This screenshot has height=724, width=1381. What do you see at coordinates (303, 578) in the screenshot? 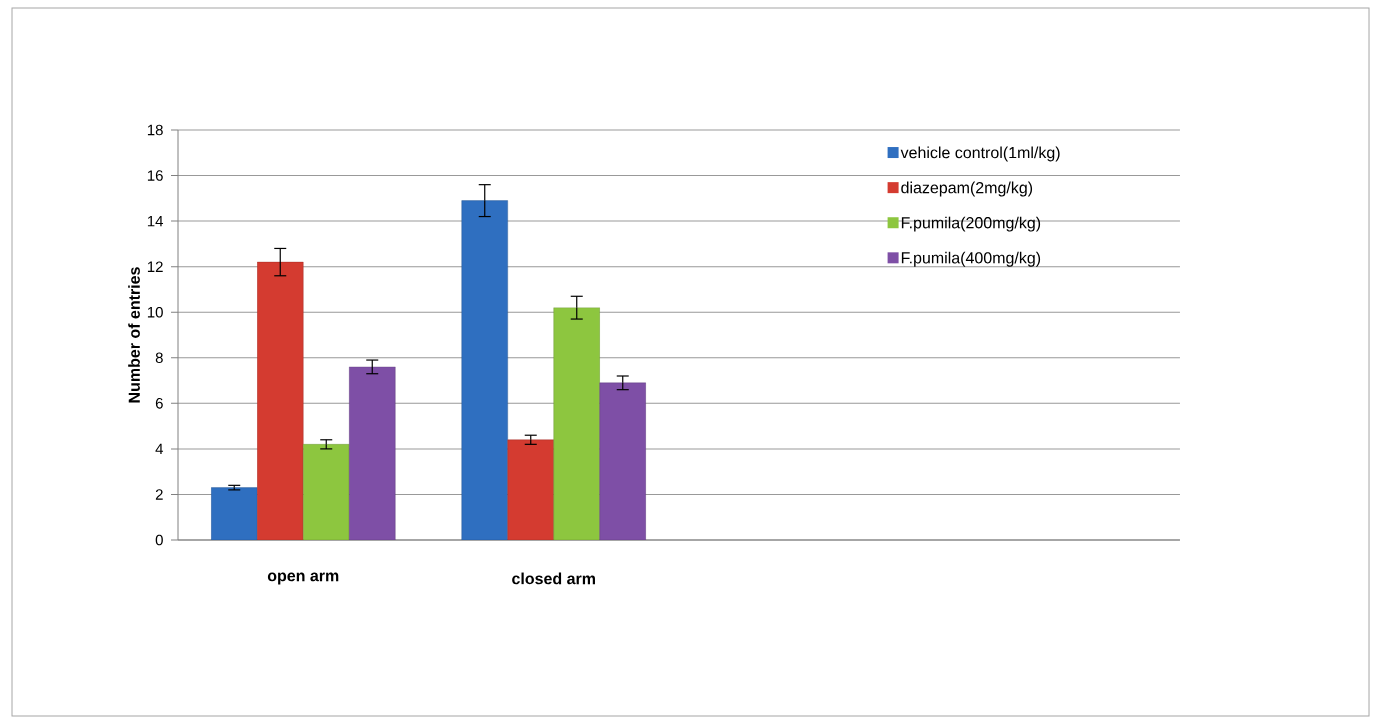
I see `x-tick-label: open arm` at bounding box center [303, 578].